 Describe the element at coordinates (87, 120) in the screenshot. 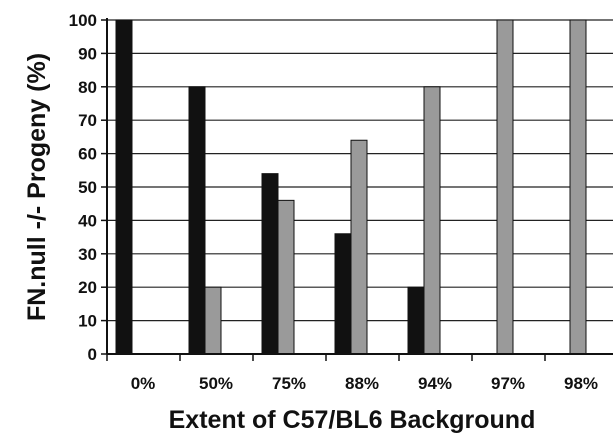

I see `y-tick-label: 70` at that location.